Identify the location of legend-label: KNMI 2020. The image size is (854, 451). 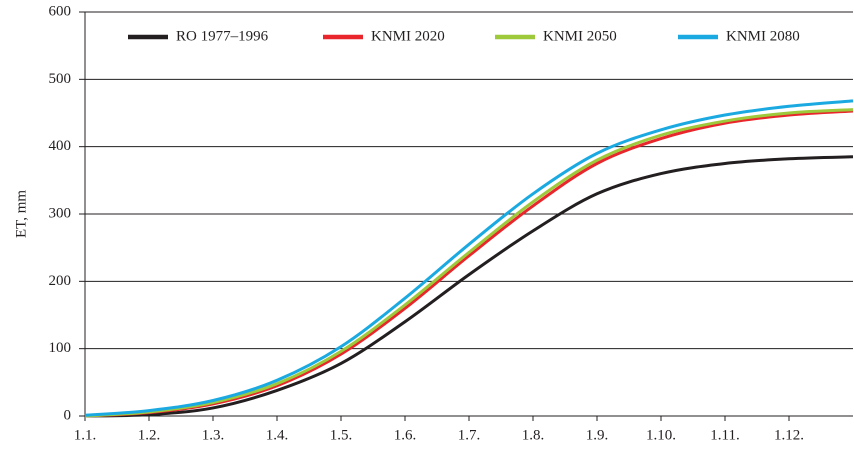
(408, 36).